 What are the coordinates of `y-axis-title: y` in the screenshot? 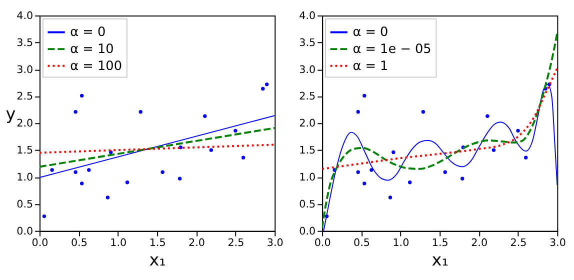 It's located at (11, 114).